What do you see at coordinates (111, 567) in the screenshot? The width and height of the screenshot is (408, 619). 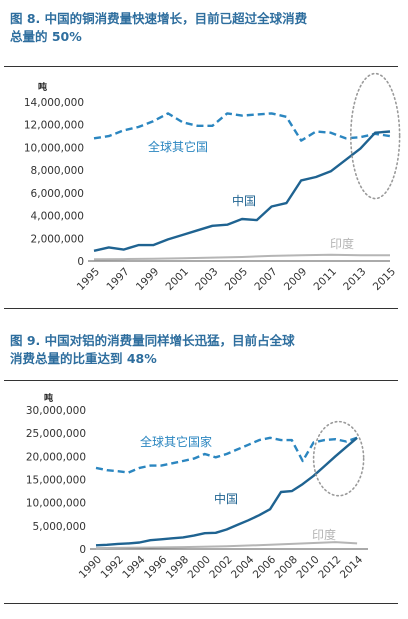 I see `x-tick-label: 1992` at bounding box center [111, 567].